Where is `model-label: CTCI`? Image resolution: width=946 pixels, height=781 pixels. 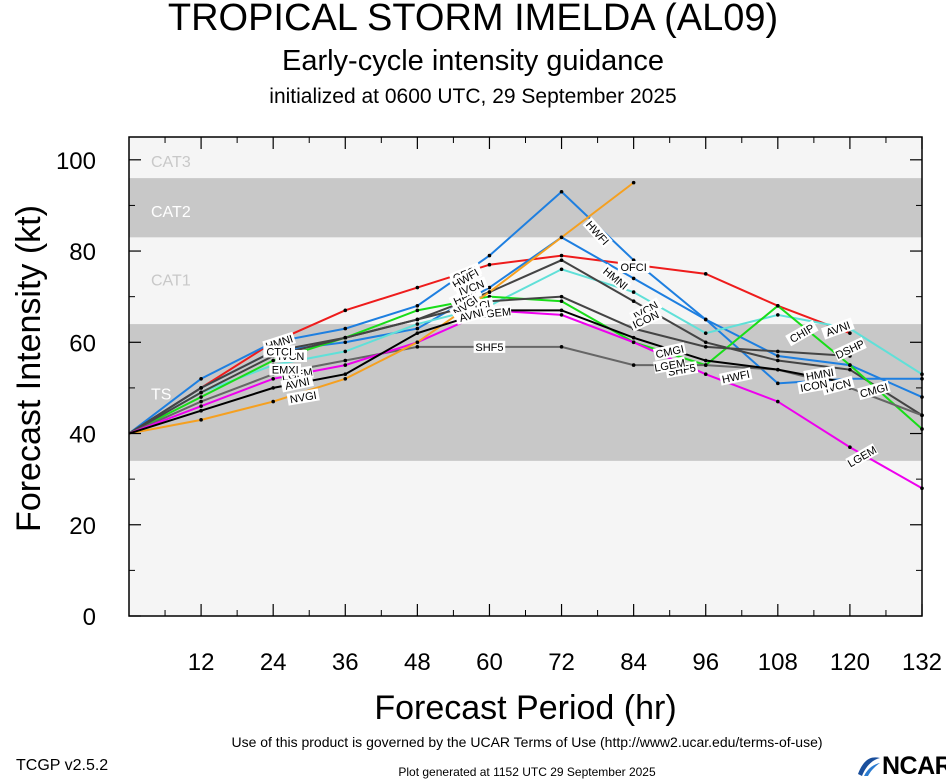 model-label: CTCI is located at coordinates (279, 351).